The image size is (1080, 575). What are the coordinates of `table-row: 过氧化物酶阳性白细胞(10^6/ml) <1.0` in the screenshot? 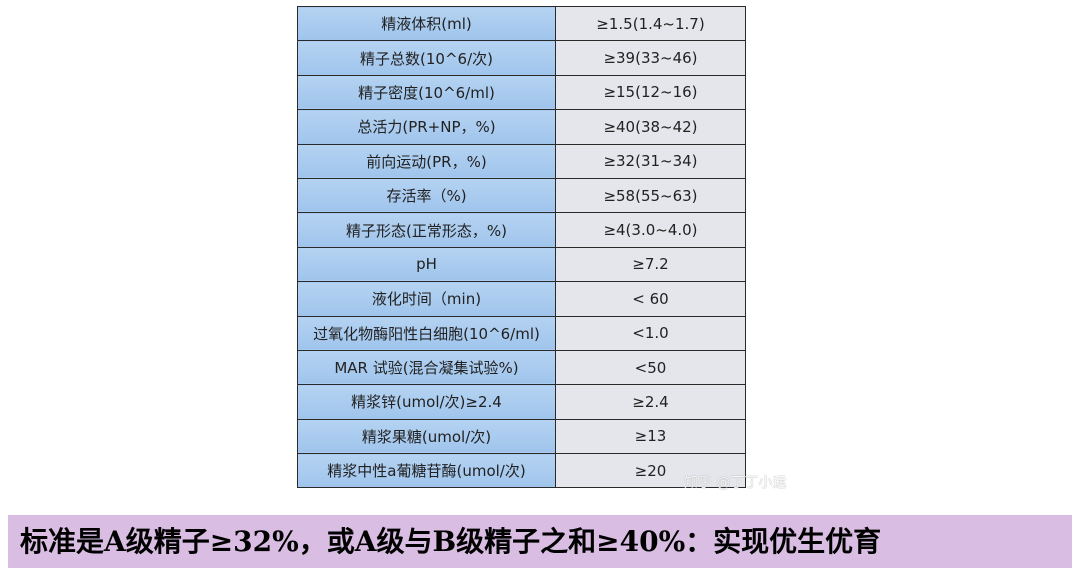 It's located at (521, 333).